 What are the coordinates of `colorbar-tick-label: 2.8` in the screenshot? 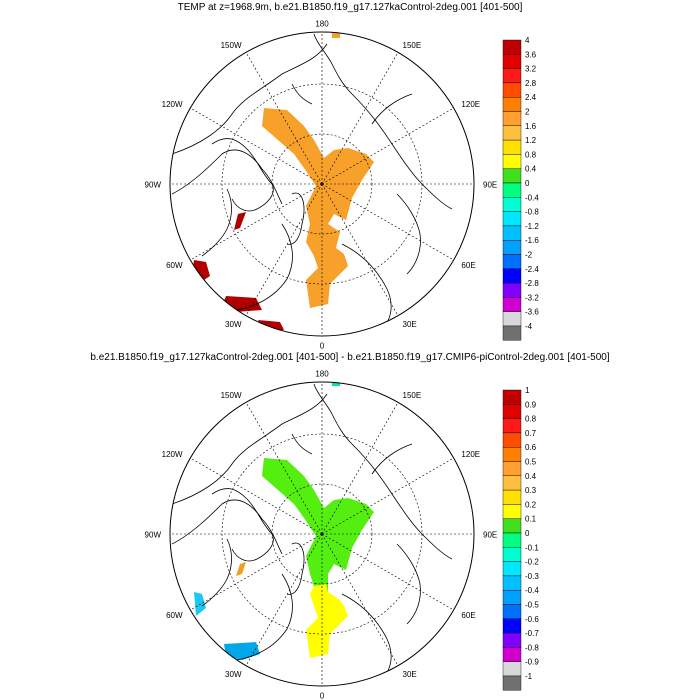 It's located at (531, 83).